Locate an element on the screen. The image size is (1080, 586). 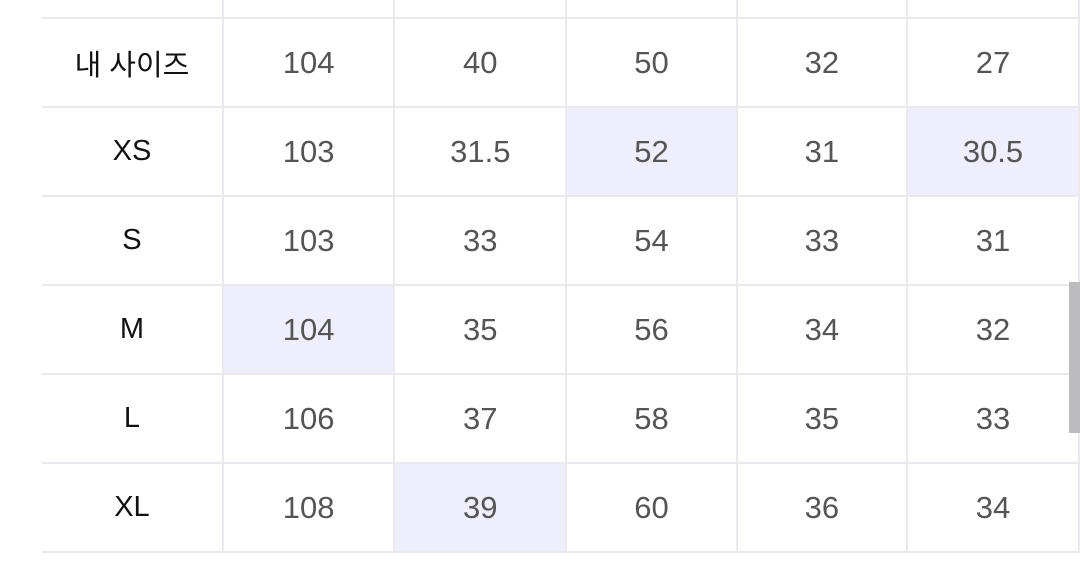
size-value-cell: 108 is located at coordinates (308, 507).